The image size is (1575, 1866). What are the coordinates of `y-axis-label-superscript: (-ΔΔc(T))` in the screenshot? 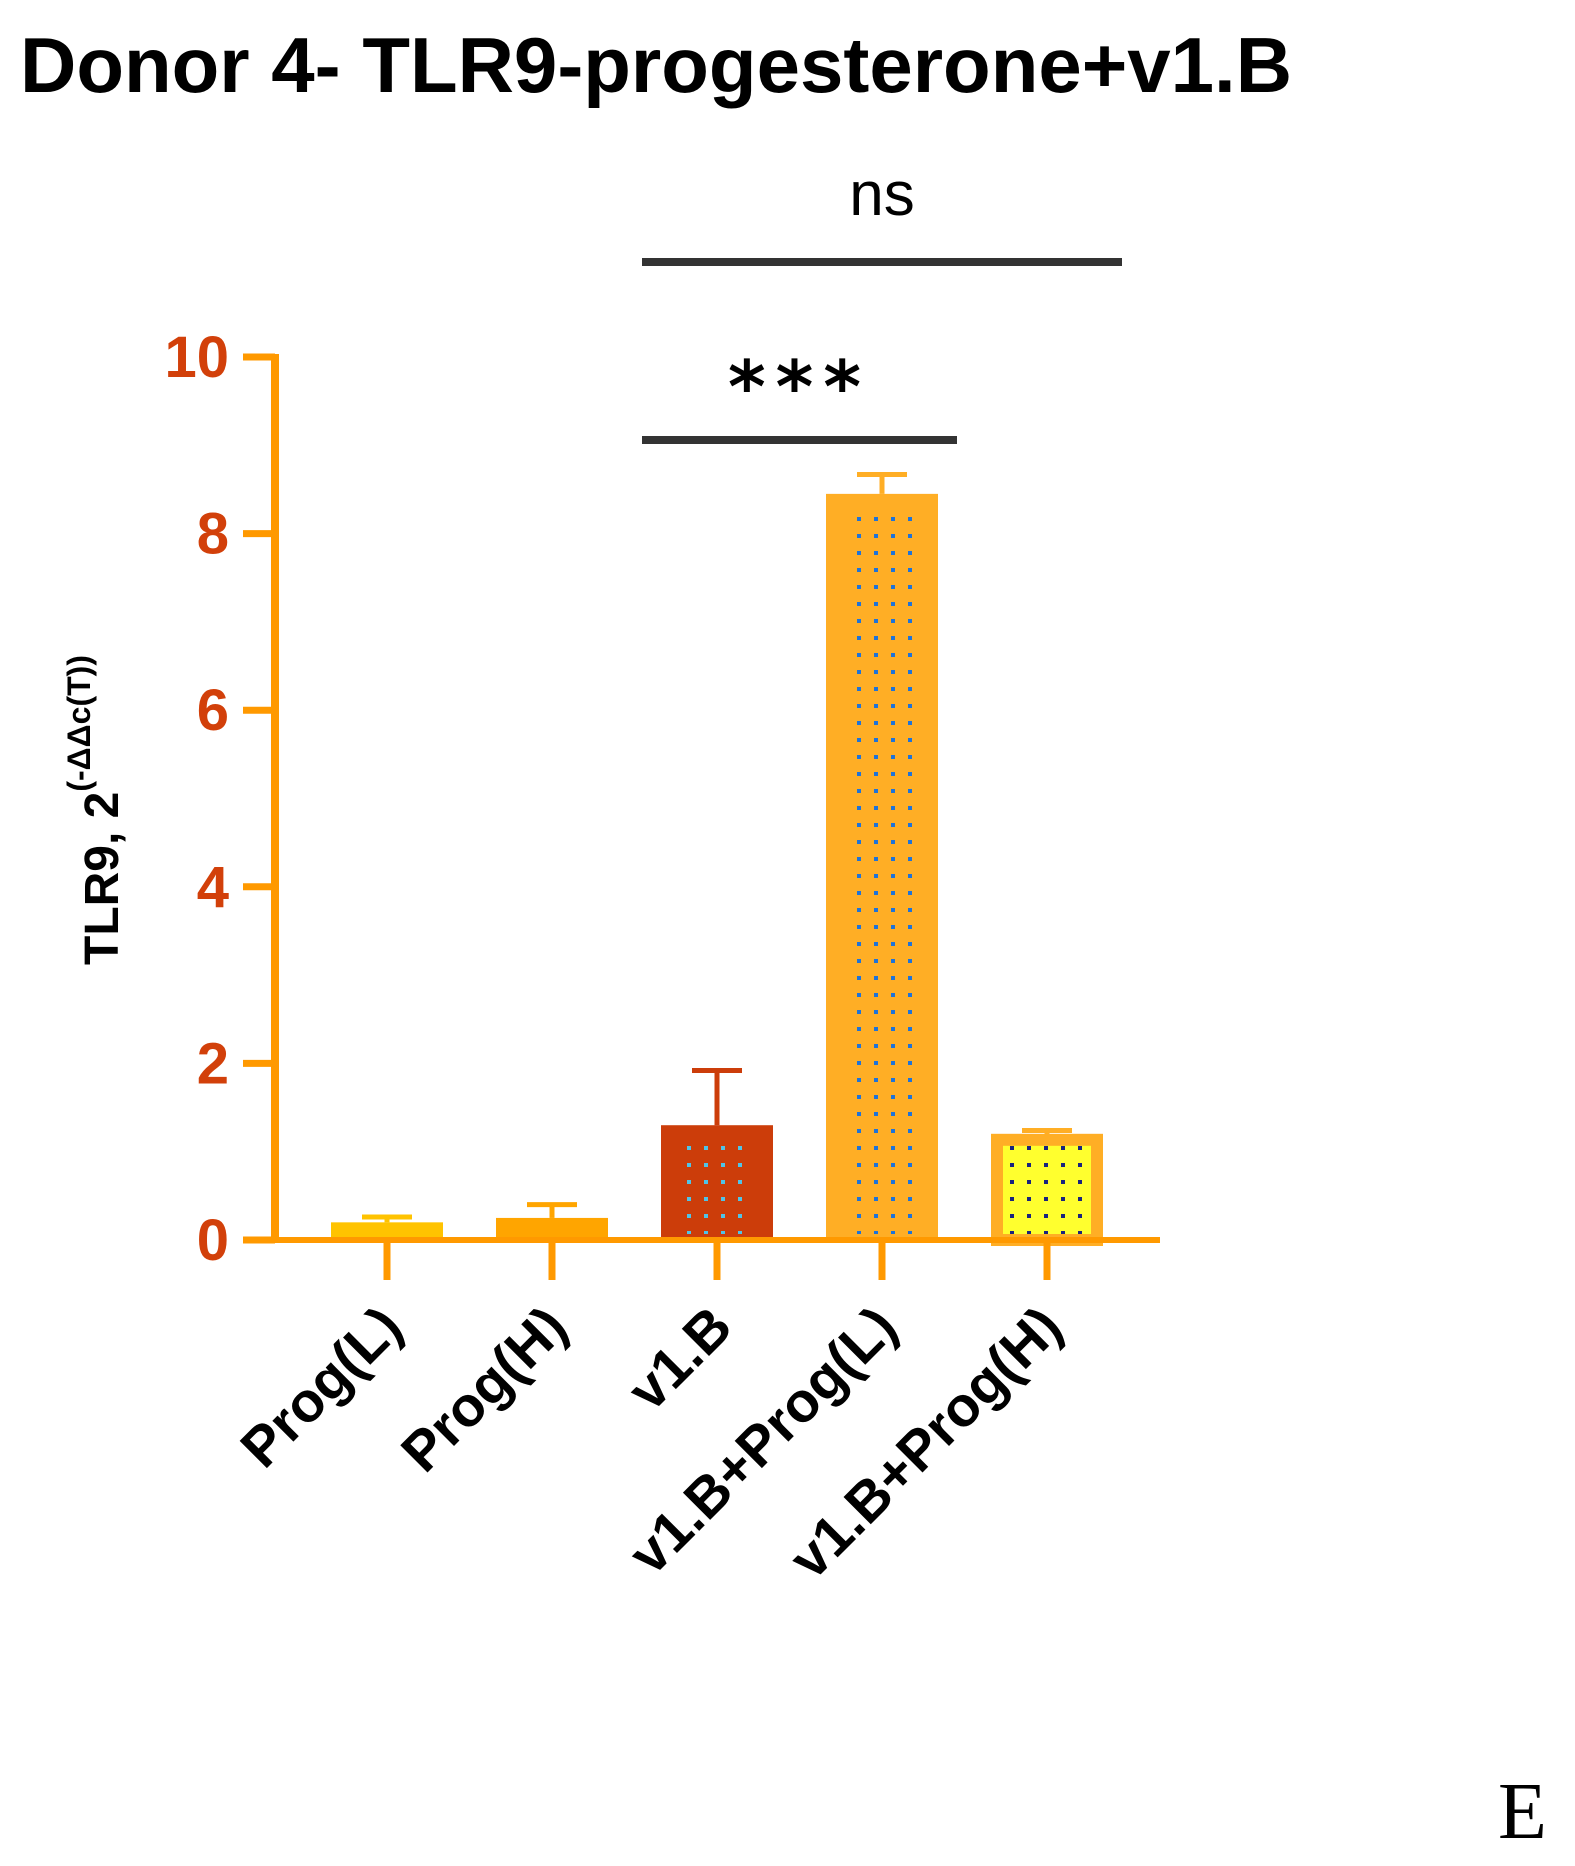 It's located at (79, 723).